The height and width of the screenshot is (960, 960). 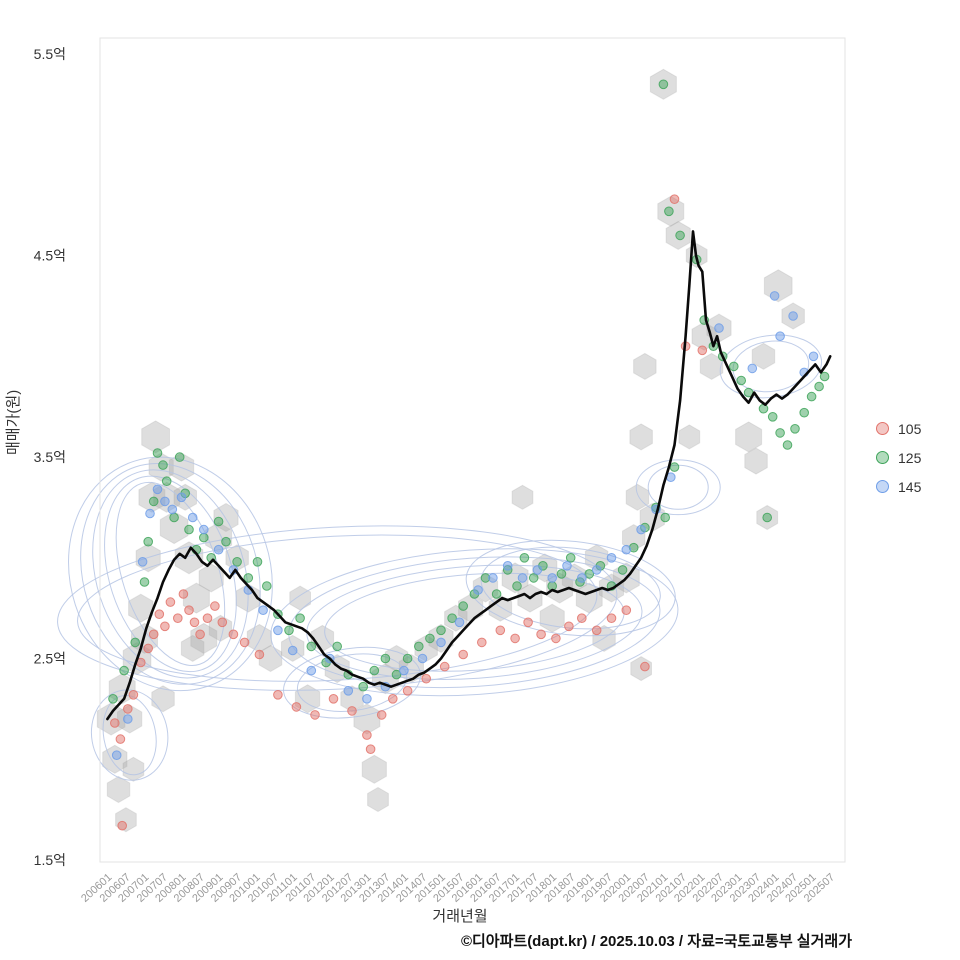 I want to click on y-tick-label: 2.5억, so click(x=50, y=659).